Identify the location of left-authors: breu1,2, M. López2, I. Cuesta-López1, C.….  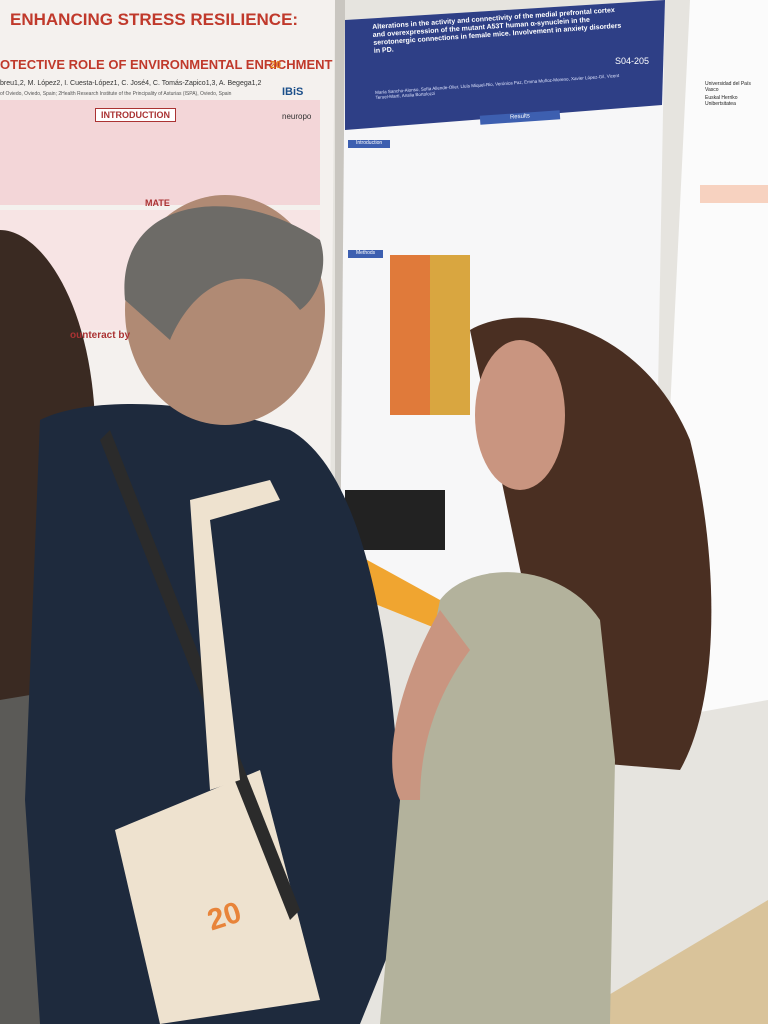
(131, 83).